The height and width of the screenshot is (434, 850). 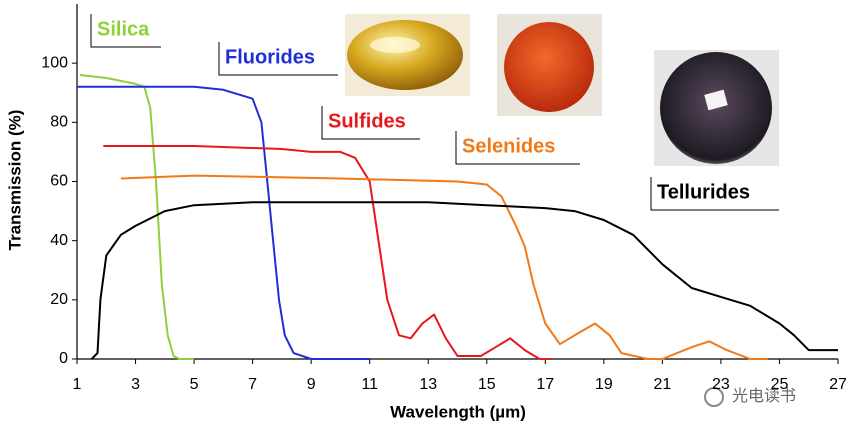 I want to click on x-tick-label: 13, so click(x=428, y=384).